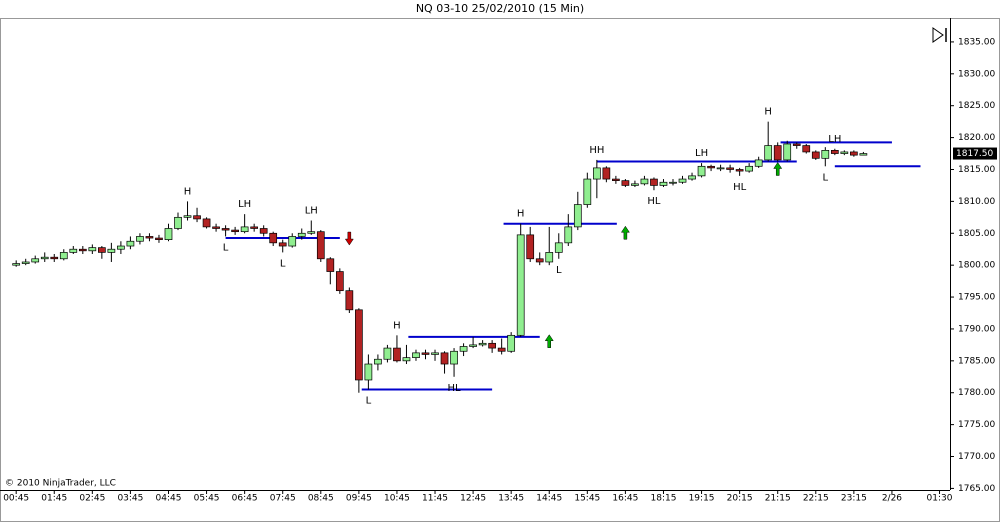  What do you see at coordinates (778, 499) in the screenshot?
I see `x-tick-label: 21:15` at bounding box center [778, 499].